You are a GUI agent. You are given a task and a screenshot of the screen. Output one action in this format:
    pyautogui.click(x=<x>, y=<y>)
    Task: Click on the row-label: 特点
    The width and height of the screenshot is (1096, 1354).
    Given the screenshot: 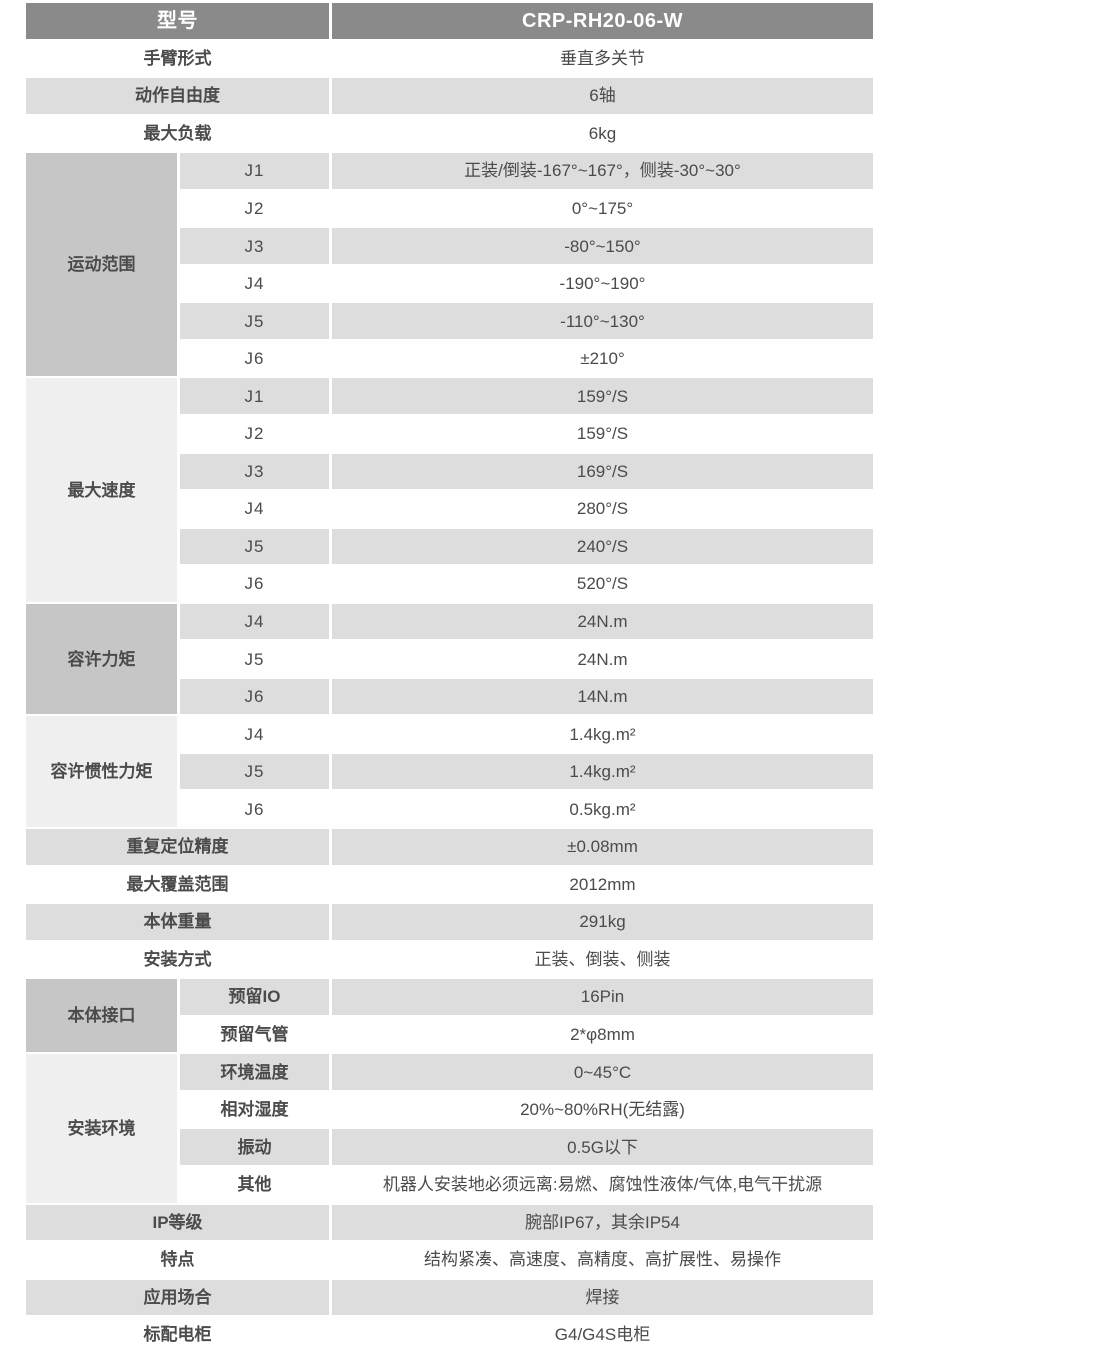 What is the action you would take?
    pyautogui.click(x=179, y=1261)
    